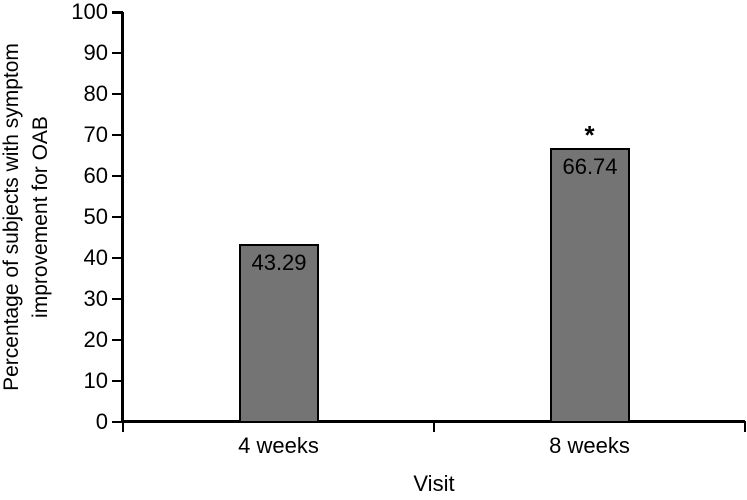 This screenshot has width=747, height=500. What do you see at coordinates (95, 52) in the screenshot?
I see `y-tick-label: 90` at bounding box center [95, 52].